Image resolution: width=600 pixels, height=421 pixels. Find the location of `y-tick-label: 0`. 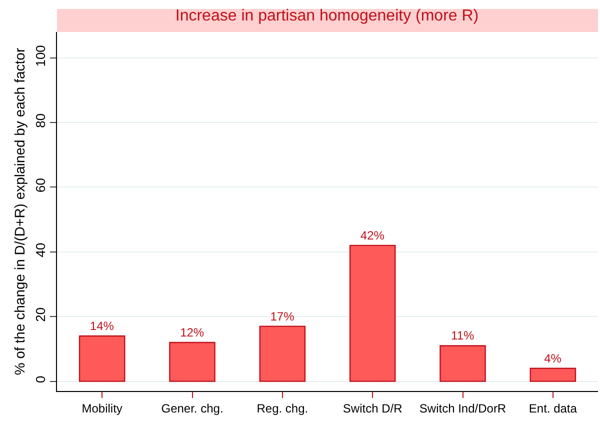

y-tick-label: 0 is located at coordinates (40, 379).